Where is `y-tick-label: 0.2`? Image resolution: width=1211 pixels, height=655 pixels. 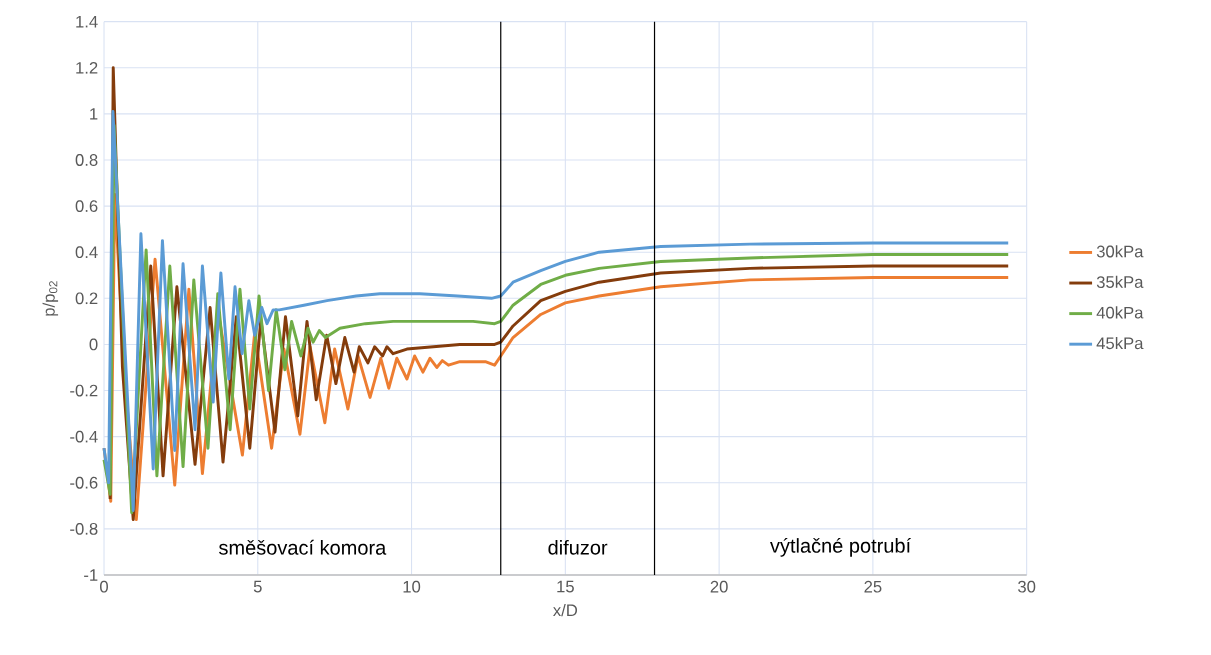
y-tick-label: 0.2 is located at coordinates (86, 298).